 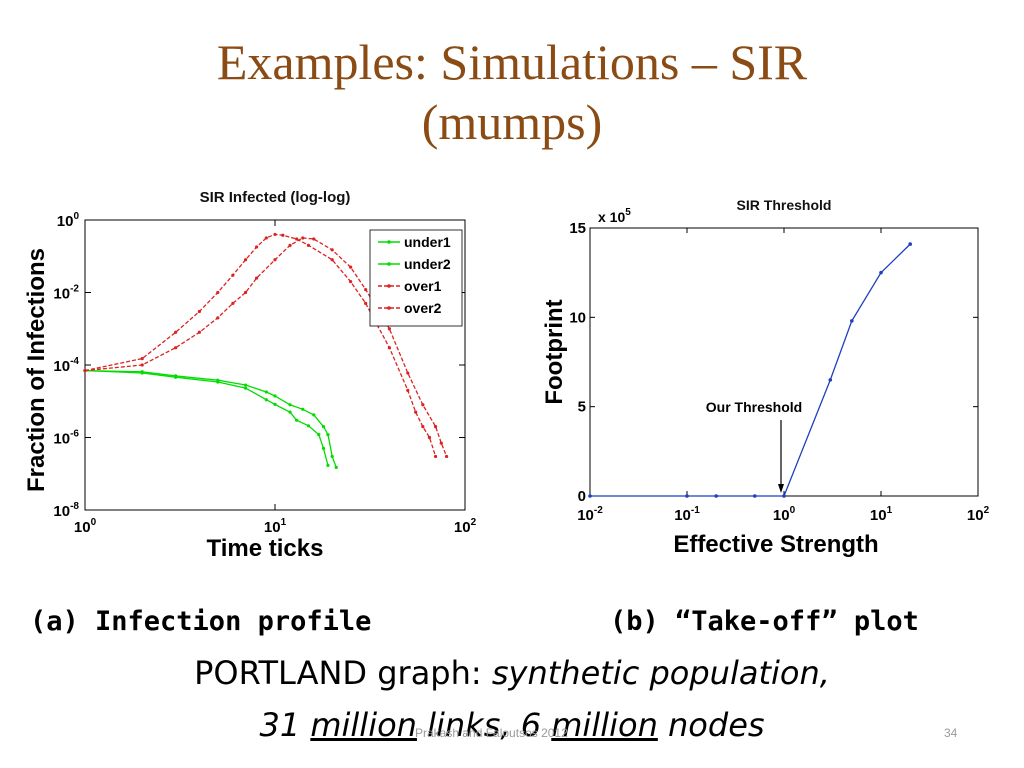 What do you see at coordinates (510, 725) in the screenshot?
I see `desc-comma: ,` at bounding box center [510, 725].